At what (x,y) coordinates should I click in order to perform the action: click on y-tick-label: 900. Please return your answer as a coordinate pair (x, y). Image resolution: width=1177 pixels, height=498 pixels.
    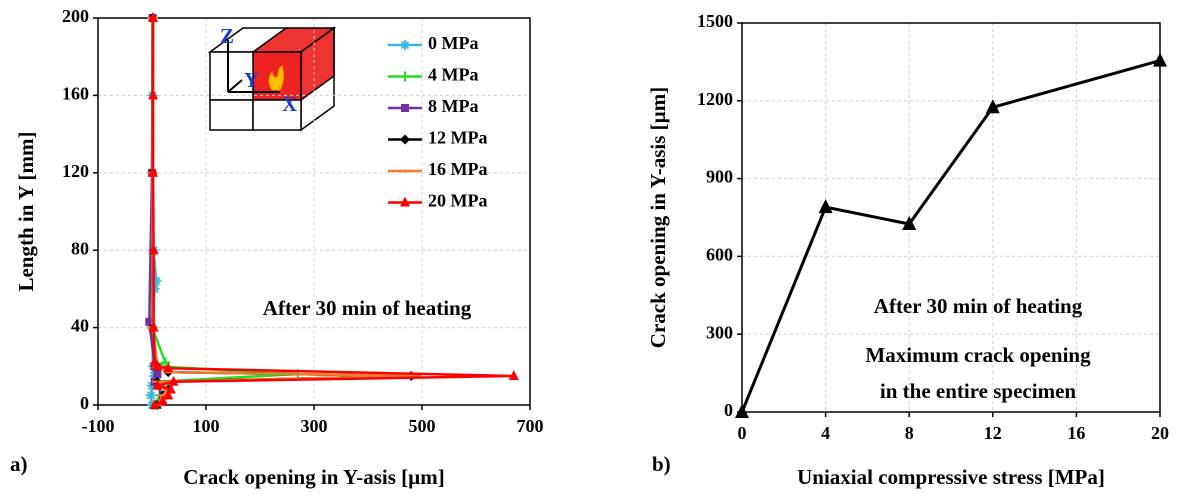
    Looking at the image, I should click on (719, 177).